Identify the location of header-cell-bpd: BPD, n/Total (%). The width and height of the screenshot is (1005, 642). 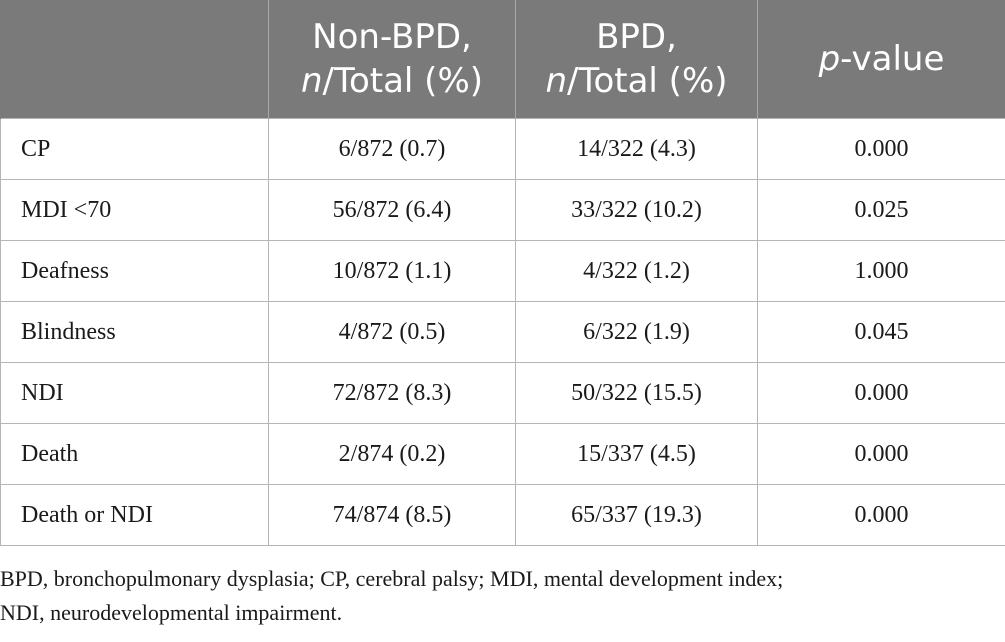
(636, 59).